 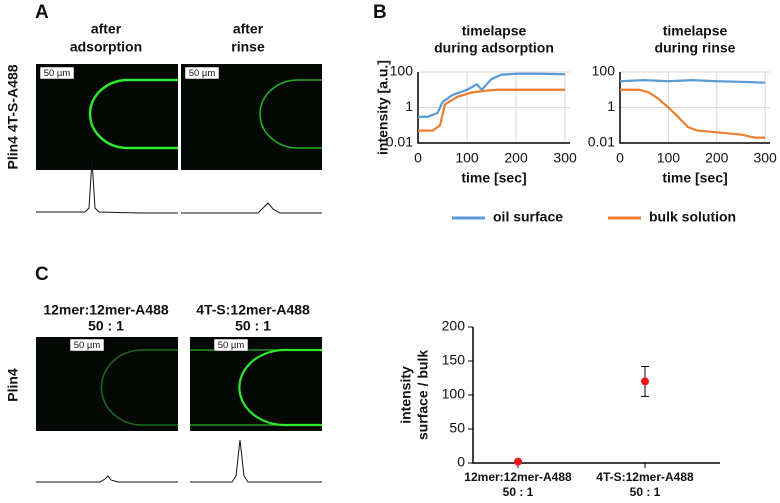 I want to click on chart-title: during rinse, so click(x=695, y=48).